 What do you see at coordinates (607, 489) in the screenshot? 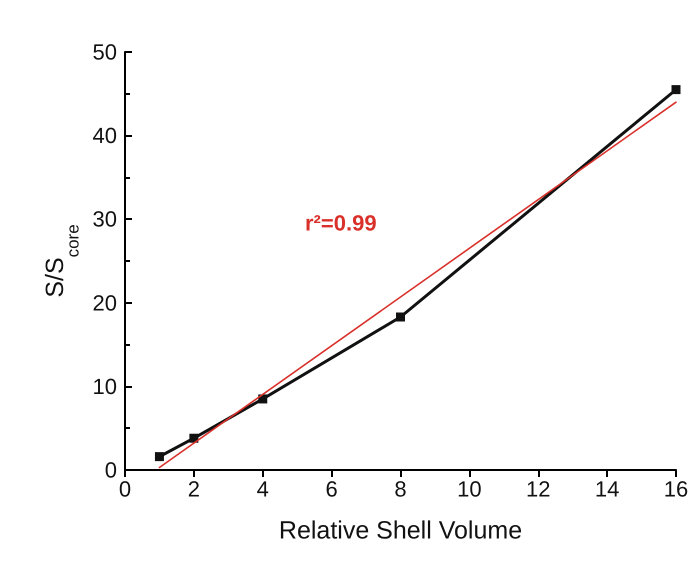
I see `x-tick-label: 14` at bounding box center [607, 489].